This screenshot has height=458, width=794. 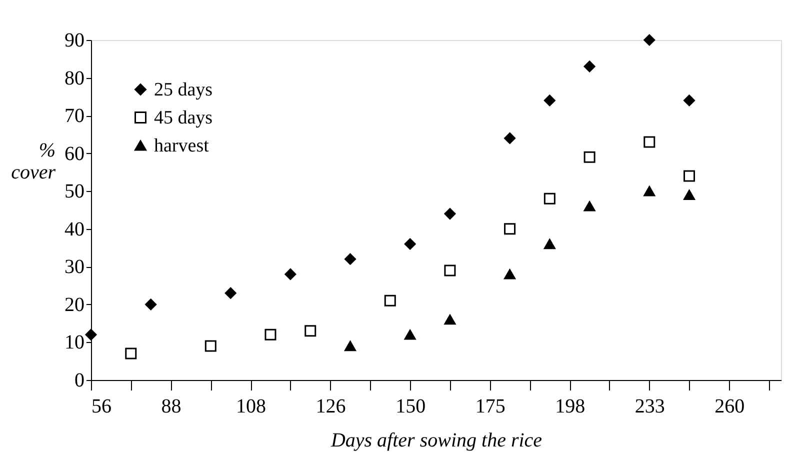 I want to click on y-tick-label: 70, so click(x=74, y=116).